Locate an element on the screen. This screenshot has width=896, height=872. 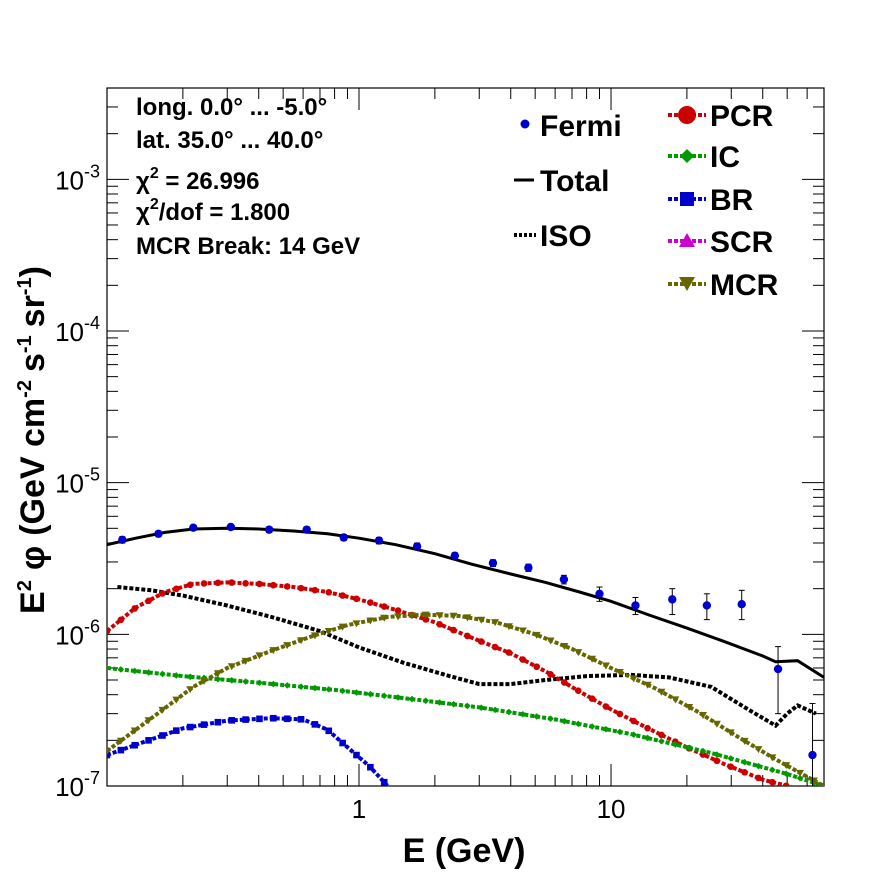
info-chidof-symbol: χ is located at coordinates (143, 212).